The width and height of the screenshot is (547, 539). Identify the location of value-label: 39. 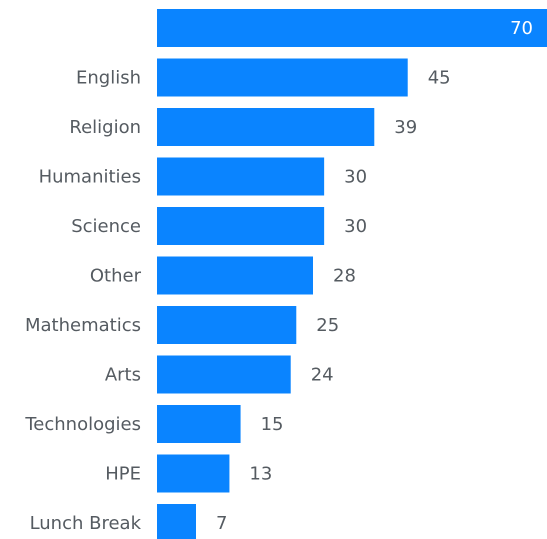
(405, 127).